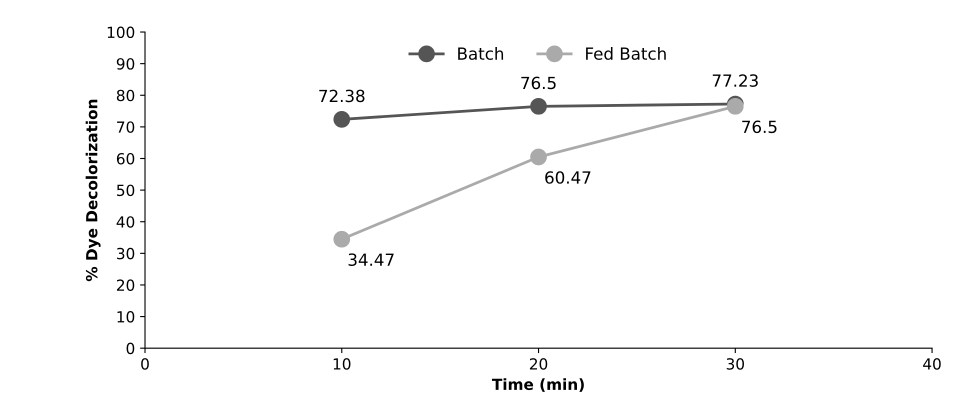  What do you see at coordinates (125, 64) in the screenshot?
I see `y-tick-label: 90` at bounding box center [125, 64].